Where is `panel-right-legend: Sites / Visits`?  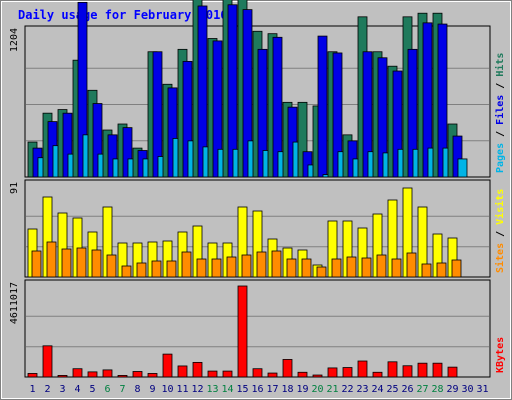
panel-right-legend: Sites / Visits is located at coordinates (500, 231).